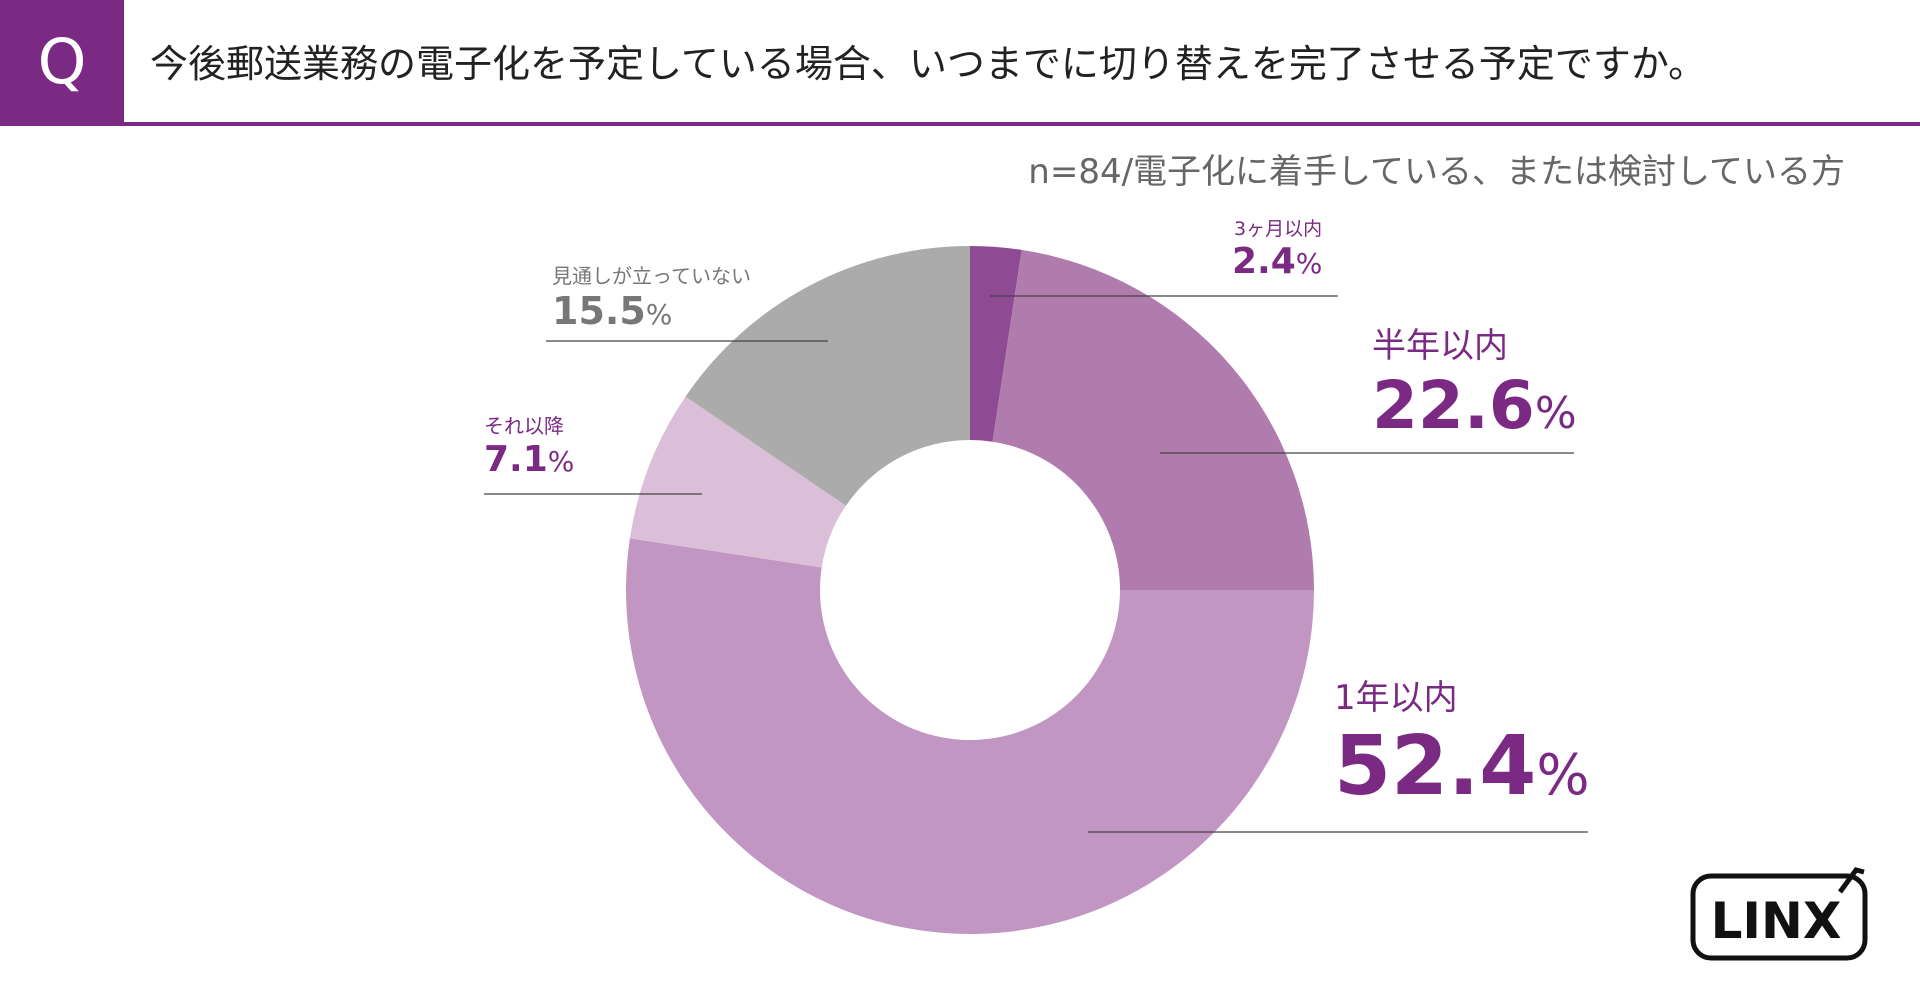 This screenshot has height=1005, width=1920. Describe the element at coordinates (1153, 419) in the screenshot. I see `slice-half_year` at that location.